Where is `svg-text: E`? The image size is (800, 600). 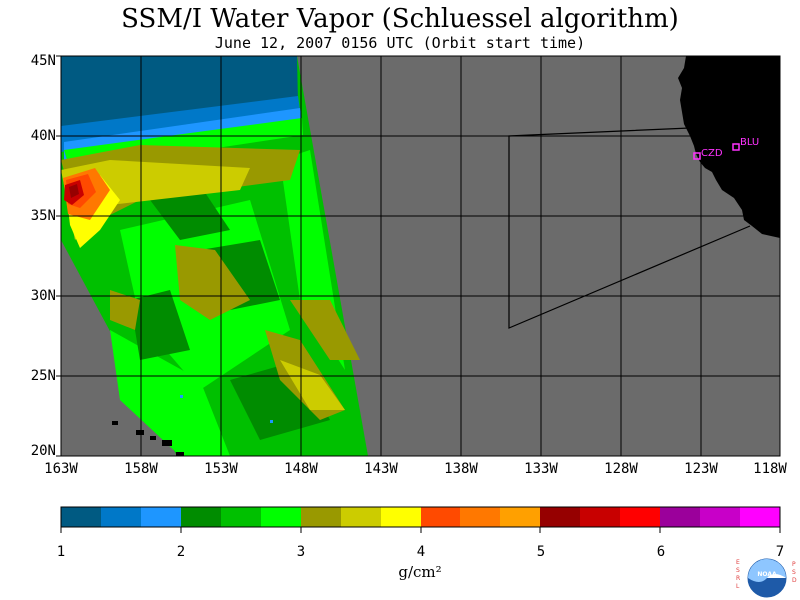 svg-text: E is located at coordinates (738, 562).